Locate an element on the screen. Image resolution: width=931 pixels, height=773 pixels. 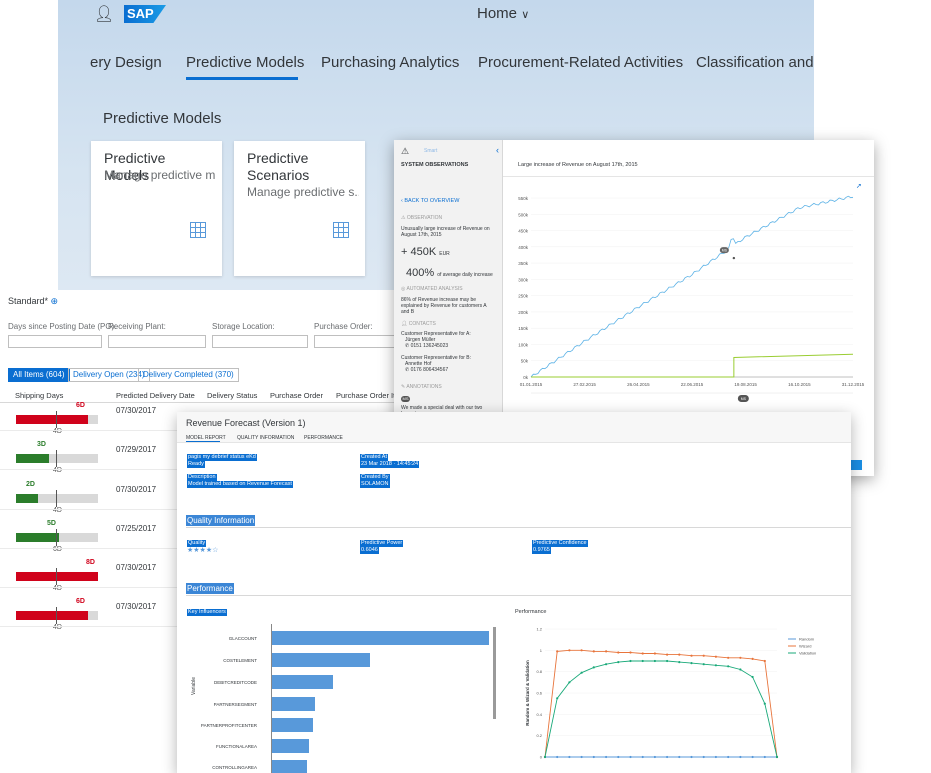
tab-classification: Classification and S is located at coordinates (755, 62).